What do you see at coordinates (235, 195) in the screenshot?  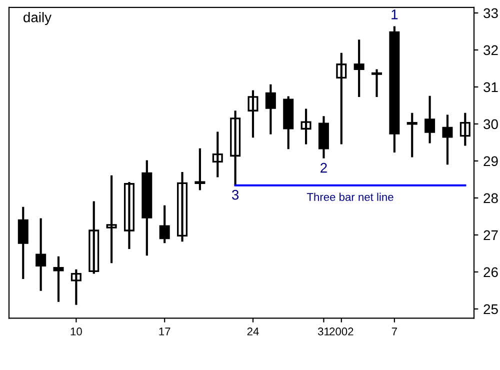 I see `annotation: 3` at bounding box center [235, 195].